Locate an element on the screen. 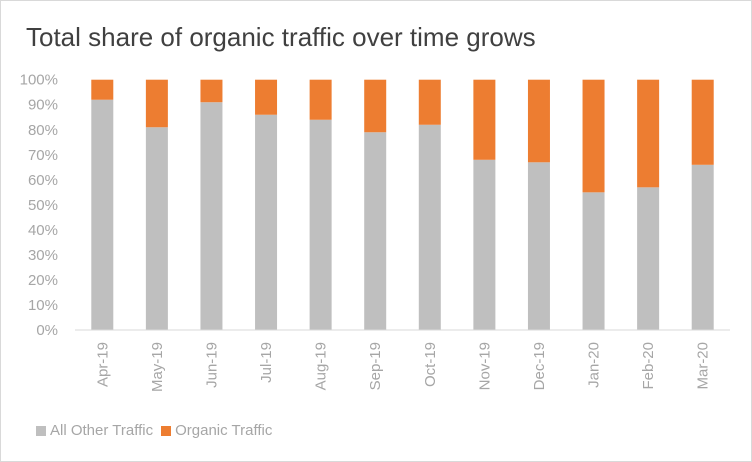 This screenshot has height=462, width=752. x-tick-label: Apr-19 is located at coordinates (102, 364).